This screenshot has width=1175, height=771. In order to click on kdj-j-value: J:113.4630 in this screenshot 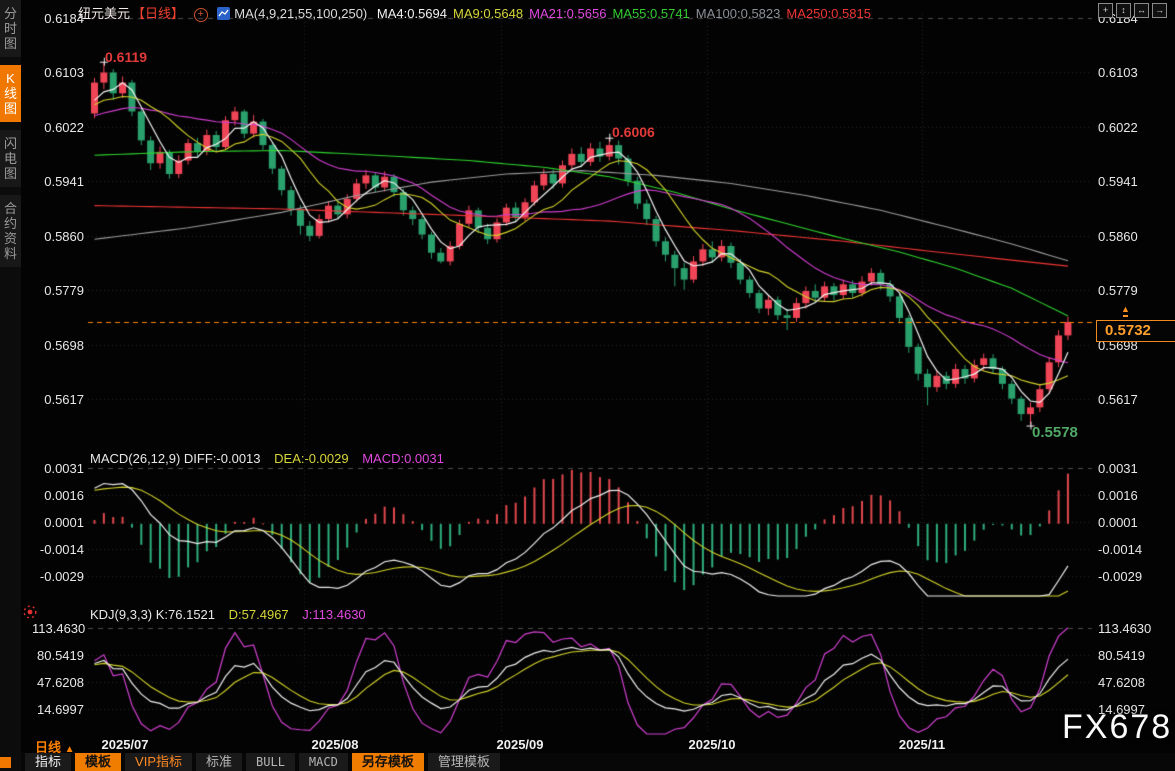, I will do `click(334, 614)`.